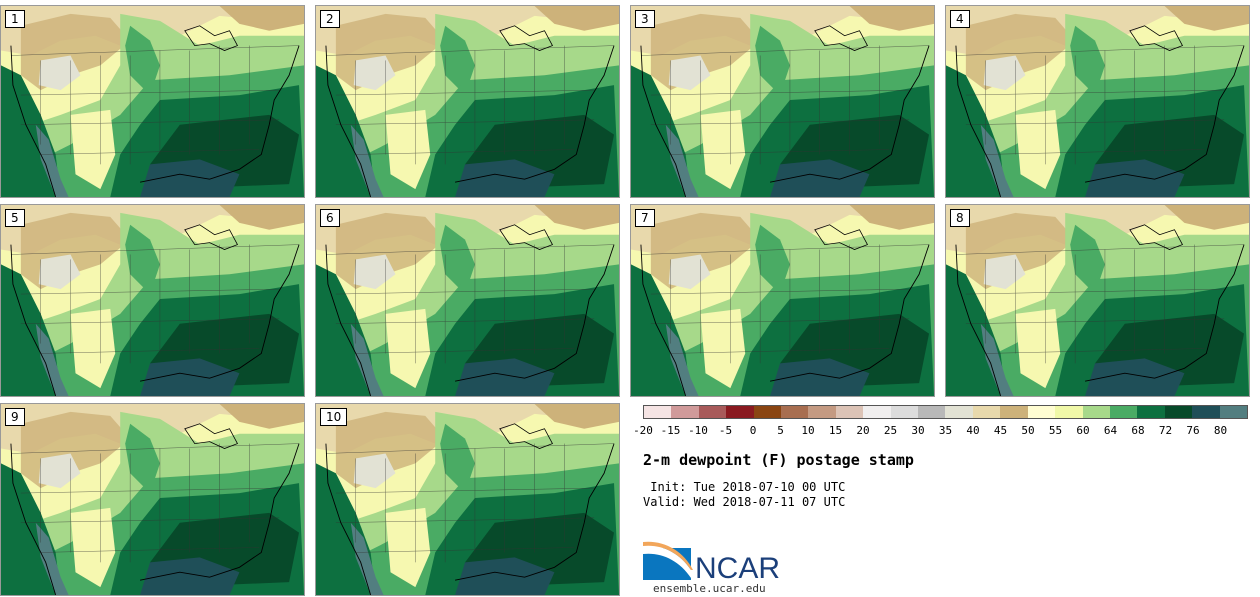 The width and height of the screenshot is (1260, 597). What do you see at coordinates (1055, 430) in the screenshot?
I see `colorbar-tick-label: 55` at bounding box center [1055, 430].